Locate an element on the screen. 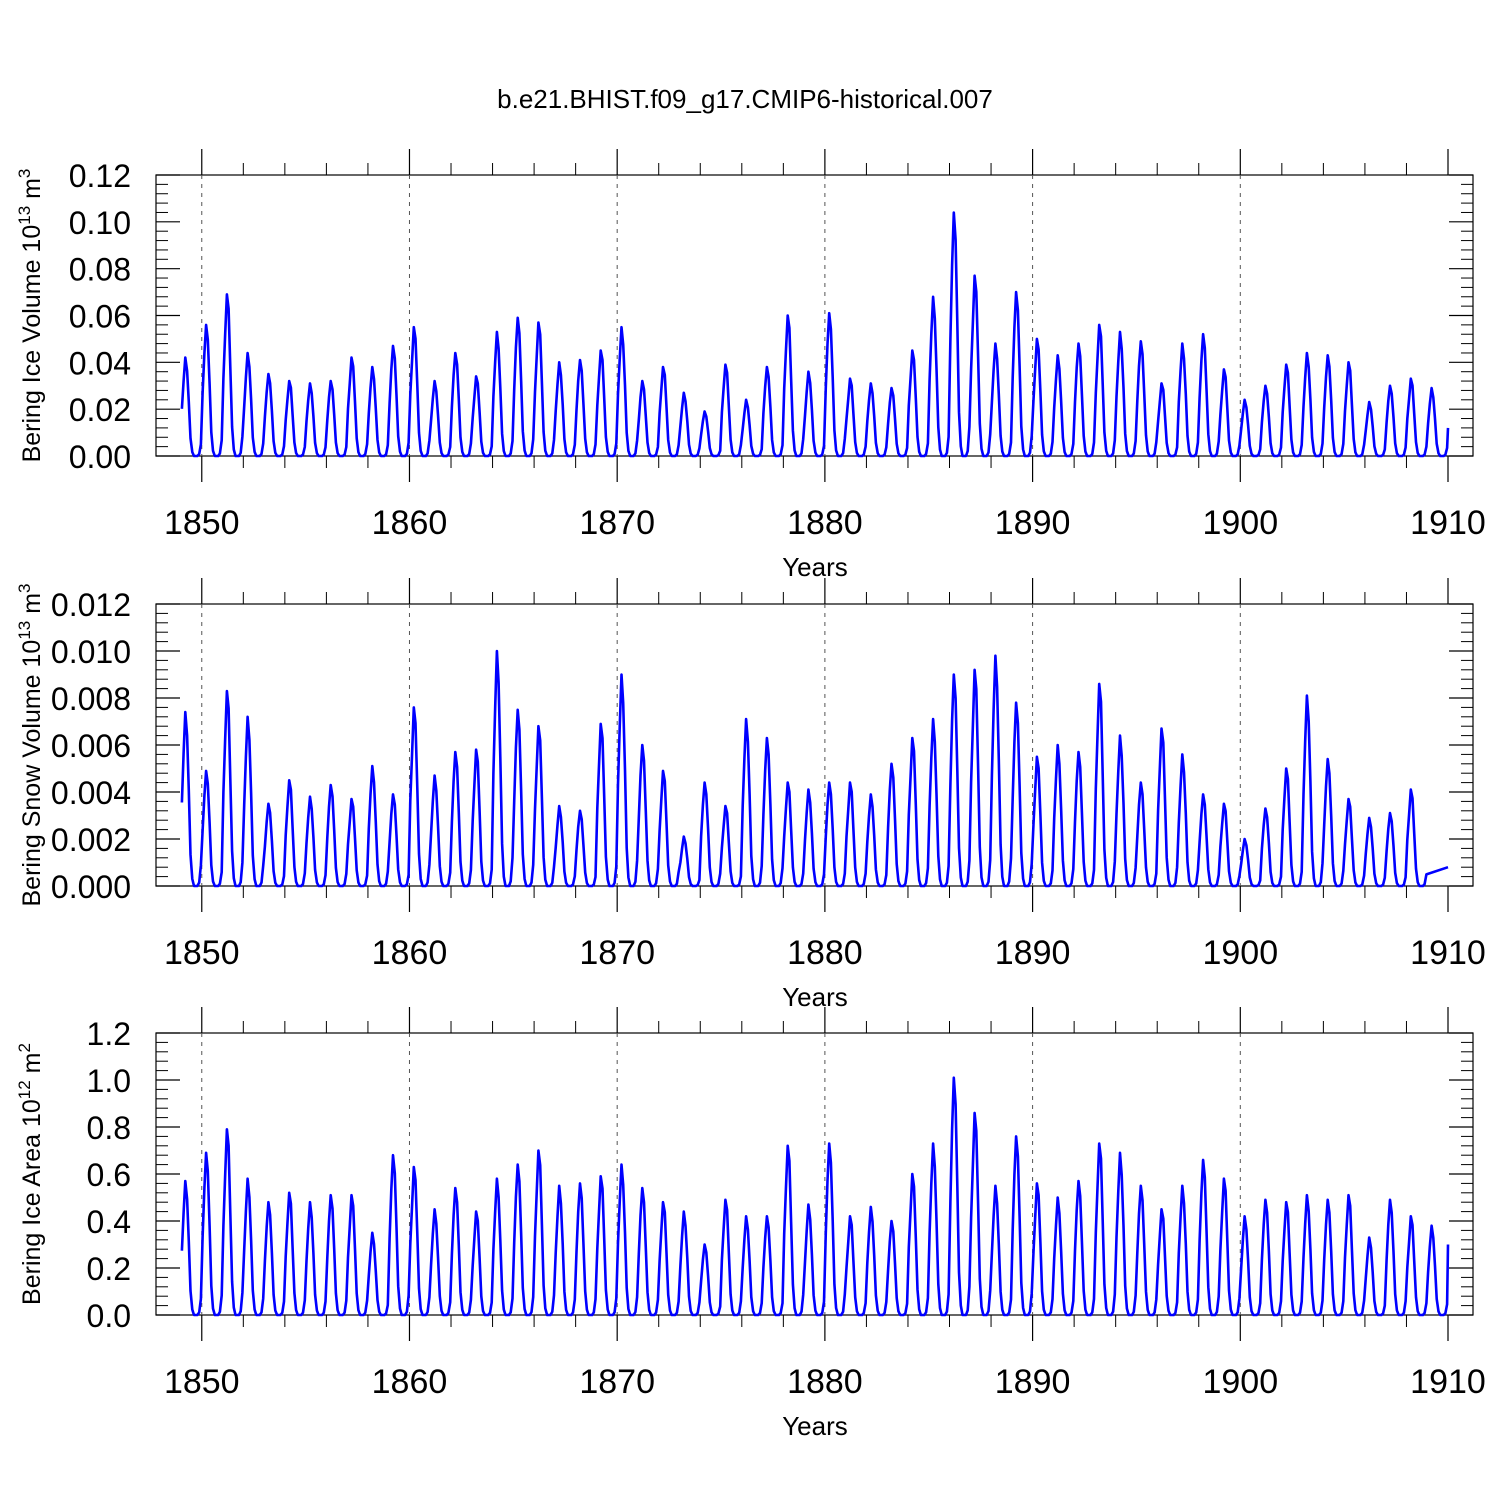 The image size is (1500, 1500). y-axis-label: Bering Ice Area 1012 m2 is located at coordinates (30, 1174).